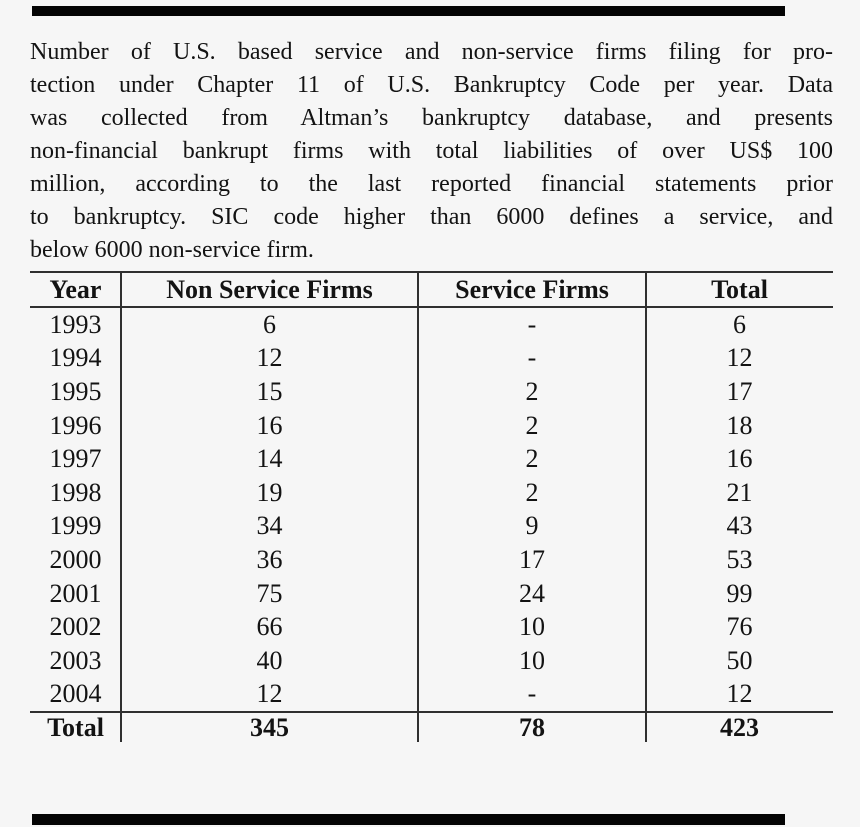 The image size is (860, 827). What do you see at coordinates (532, 526) in the screenshot?
I see `table-cell: 9` at bounding box center [532, 526].